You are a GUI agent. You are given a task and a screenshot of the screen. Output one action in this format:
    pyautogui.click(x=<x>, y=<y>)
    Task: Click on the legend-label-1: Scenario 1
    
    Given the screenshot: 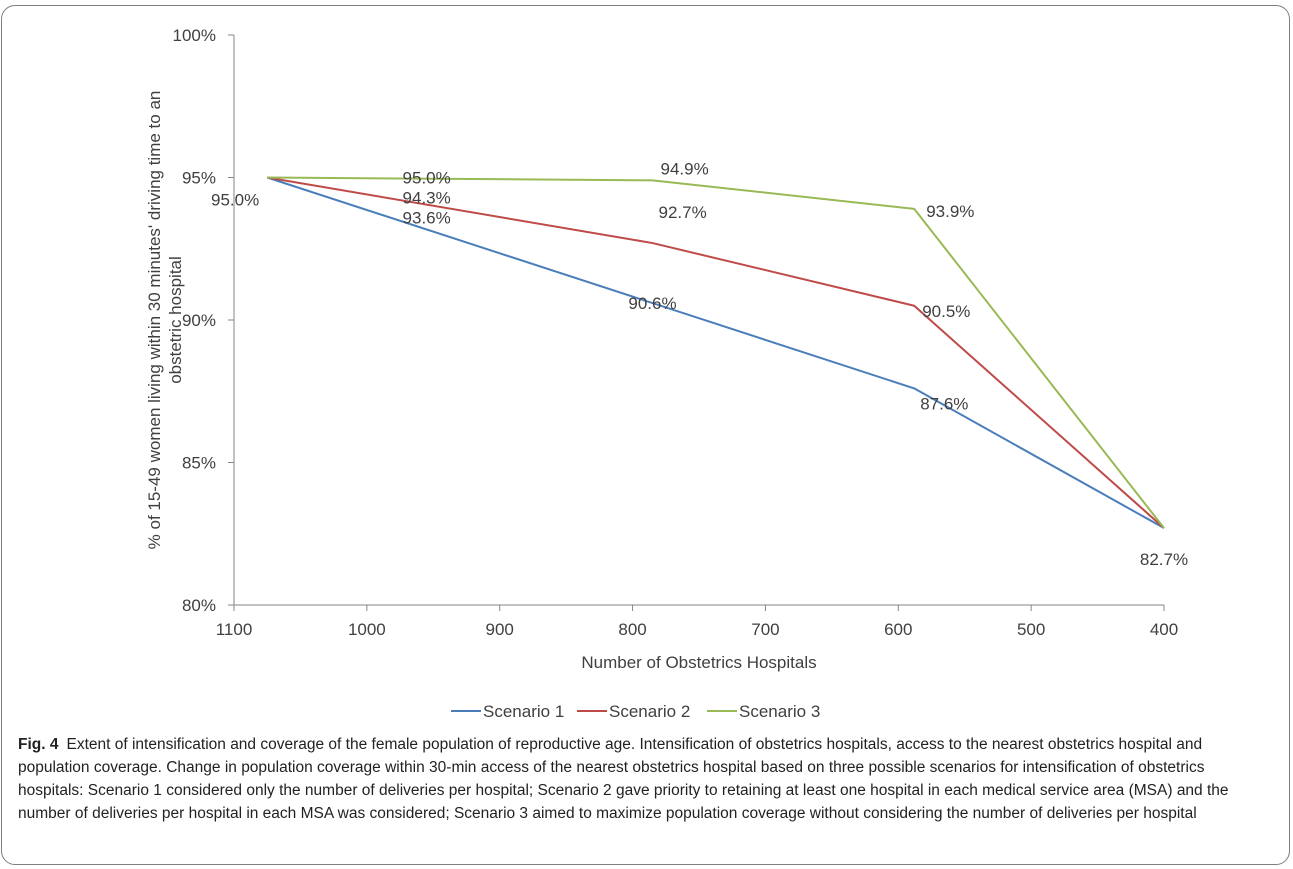 What is the action you would take?
    pyautogui.click(x=523, y=711)
    